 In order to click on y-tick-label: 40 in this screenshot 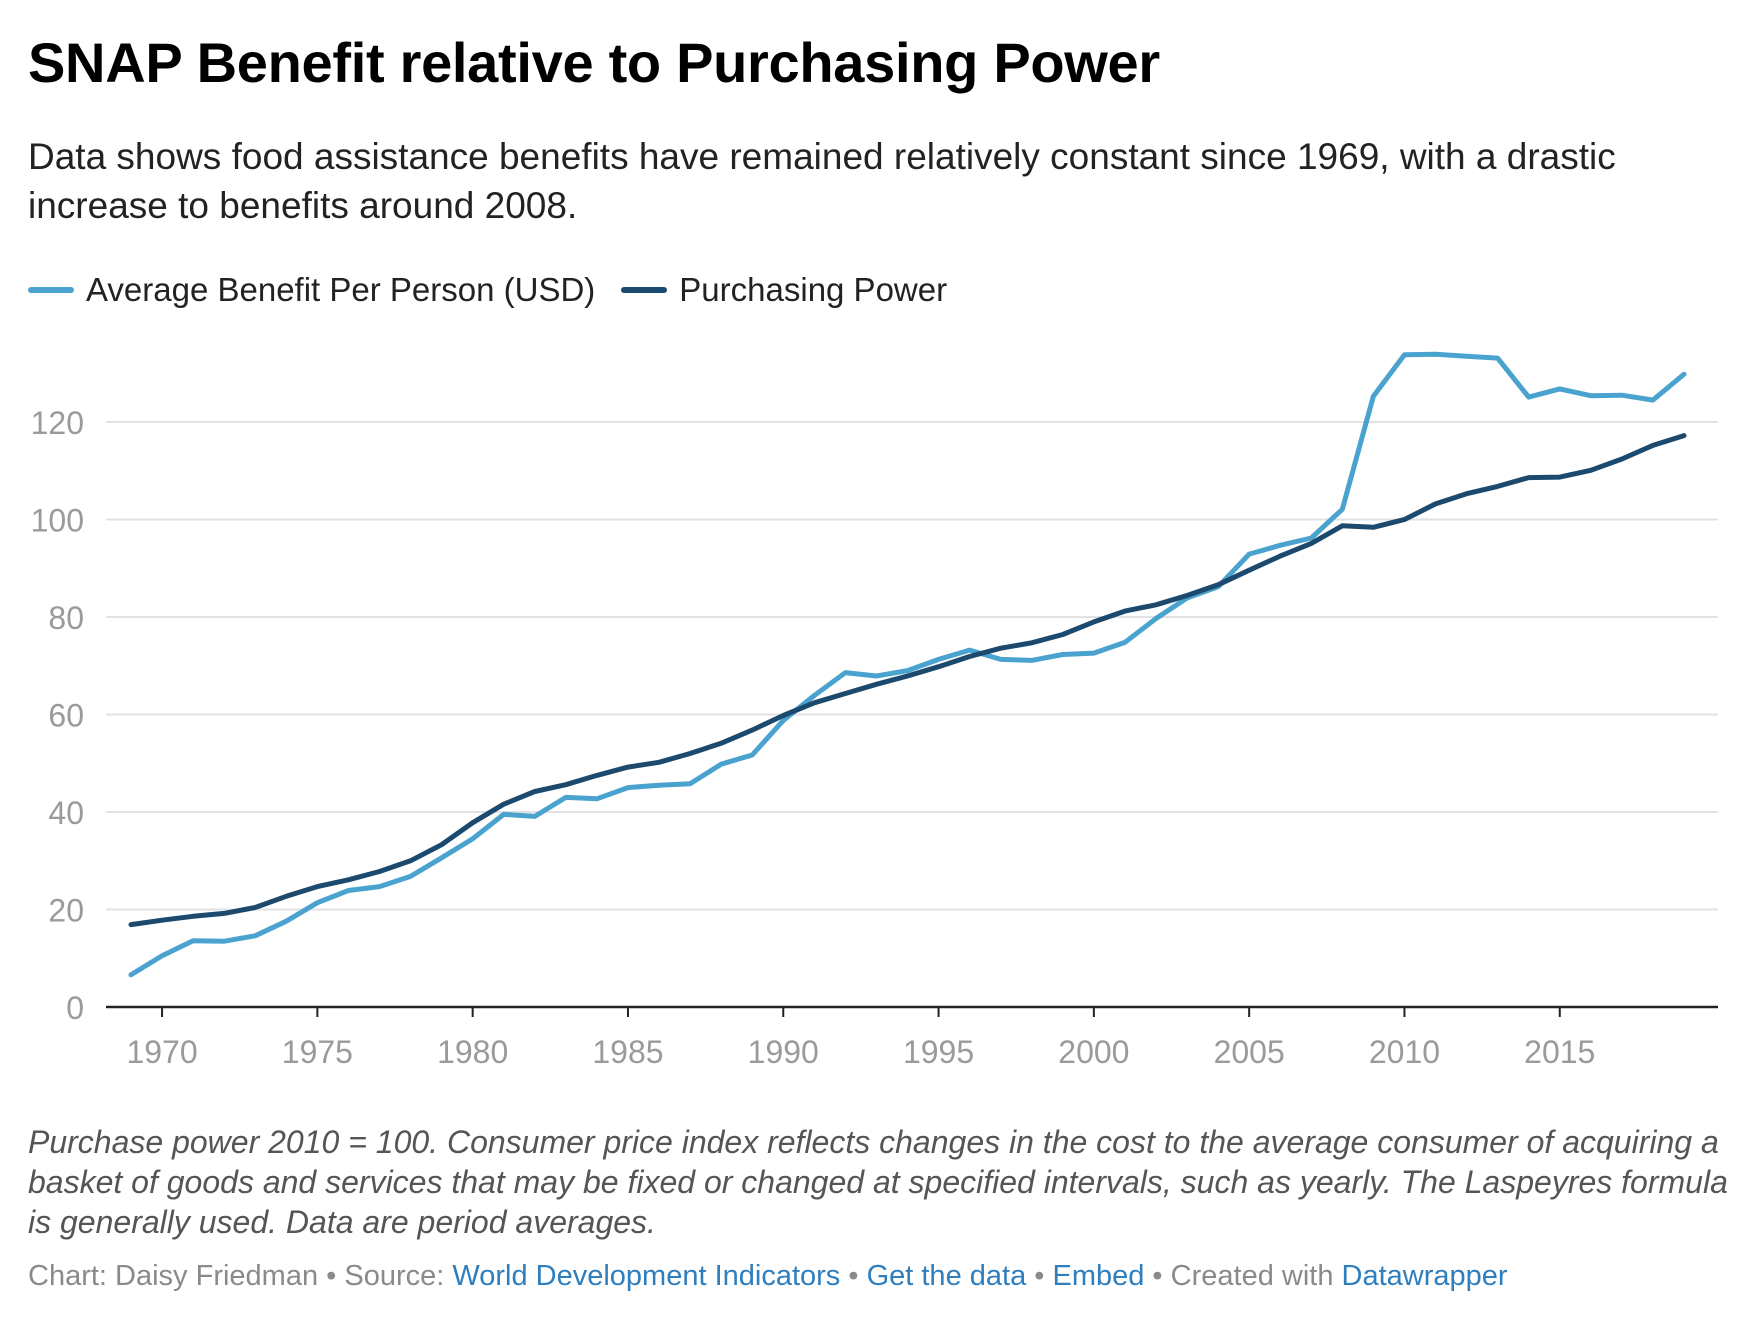, I will do `click(66, 813)`.